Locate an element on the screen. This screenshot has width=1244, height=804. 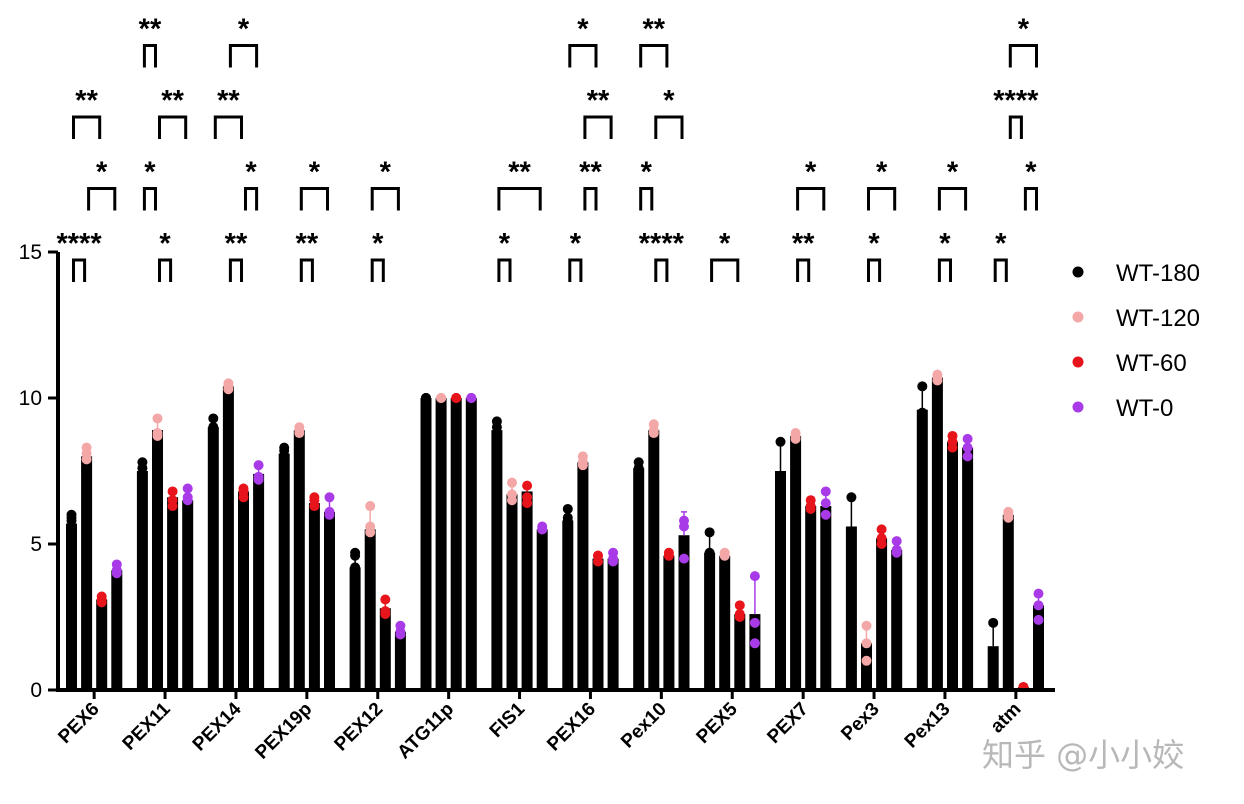
legend: WT-180 WT-120 WT-60 WT-0 is located at coordinates (1136, 341).